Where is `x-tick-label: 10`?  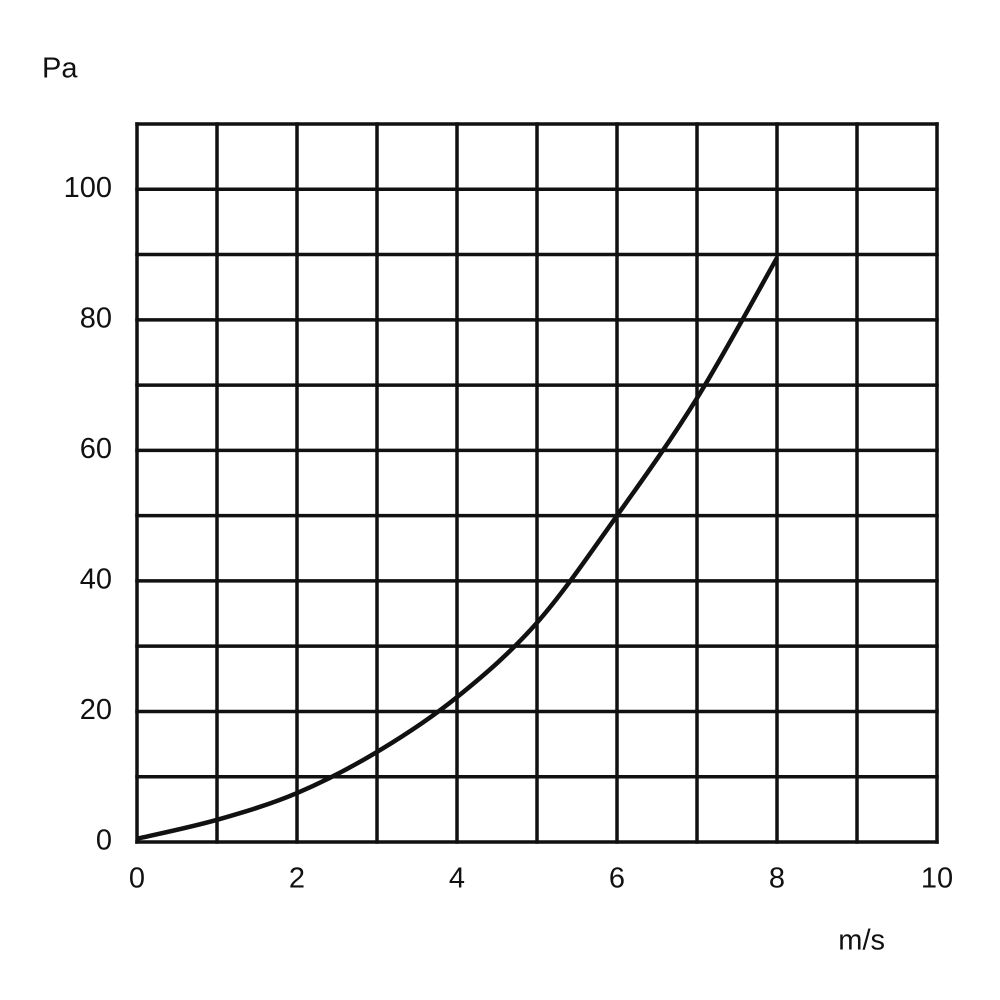 x-tick-label: 10 is located at coordinates (937, 879).